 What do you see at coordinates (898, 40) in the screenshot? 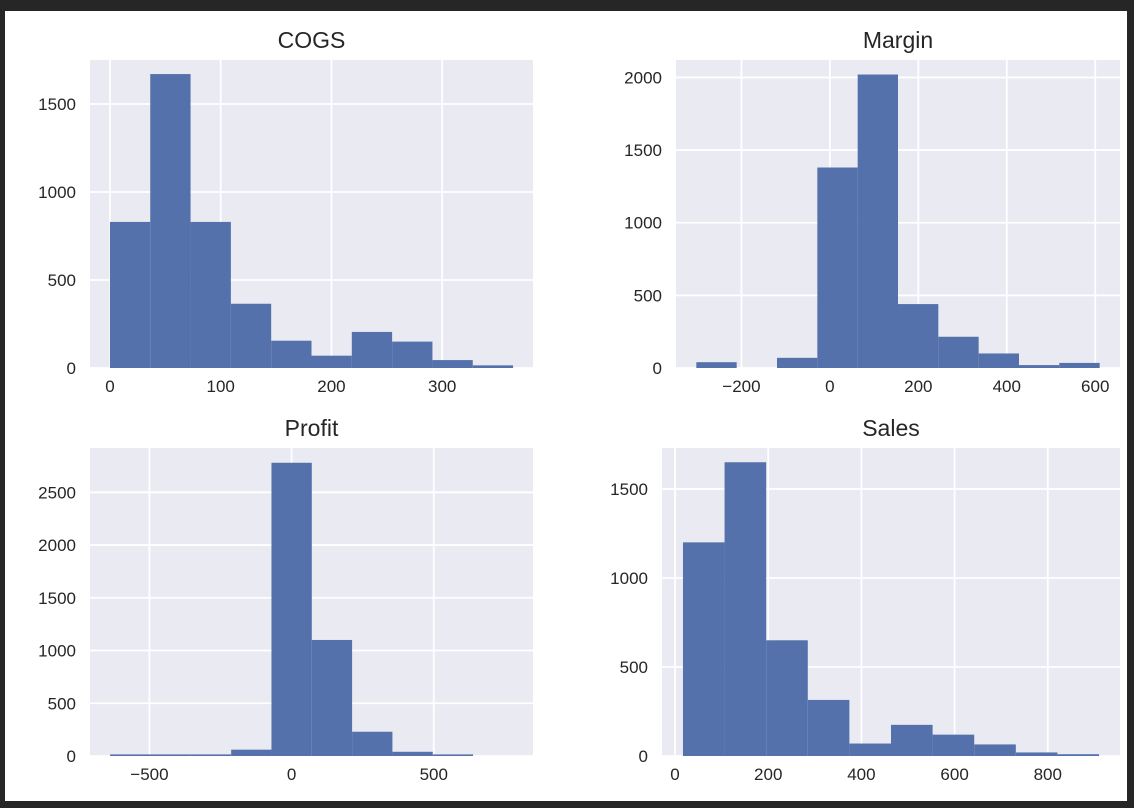
I see `panel-title: Margin` at bounding box center [898, 40].